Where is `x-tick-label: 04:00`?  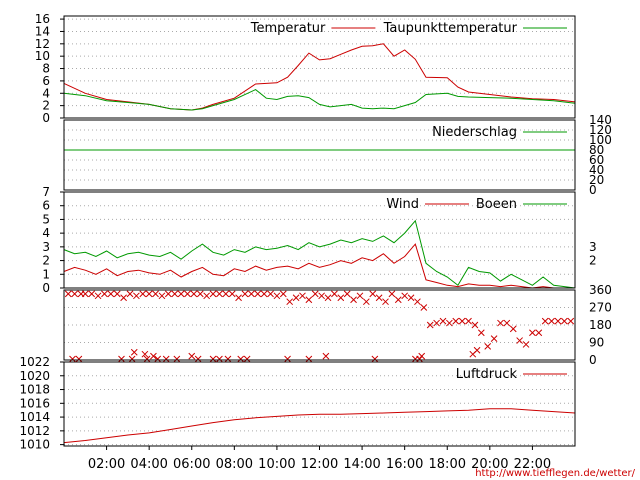 x-tick-label: 04:00 is located at coordinates (148, 464).